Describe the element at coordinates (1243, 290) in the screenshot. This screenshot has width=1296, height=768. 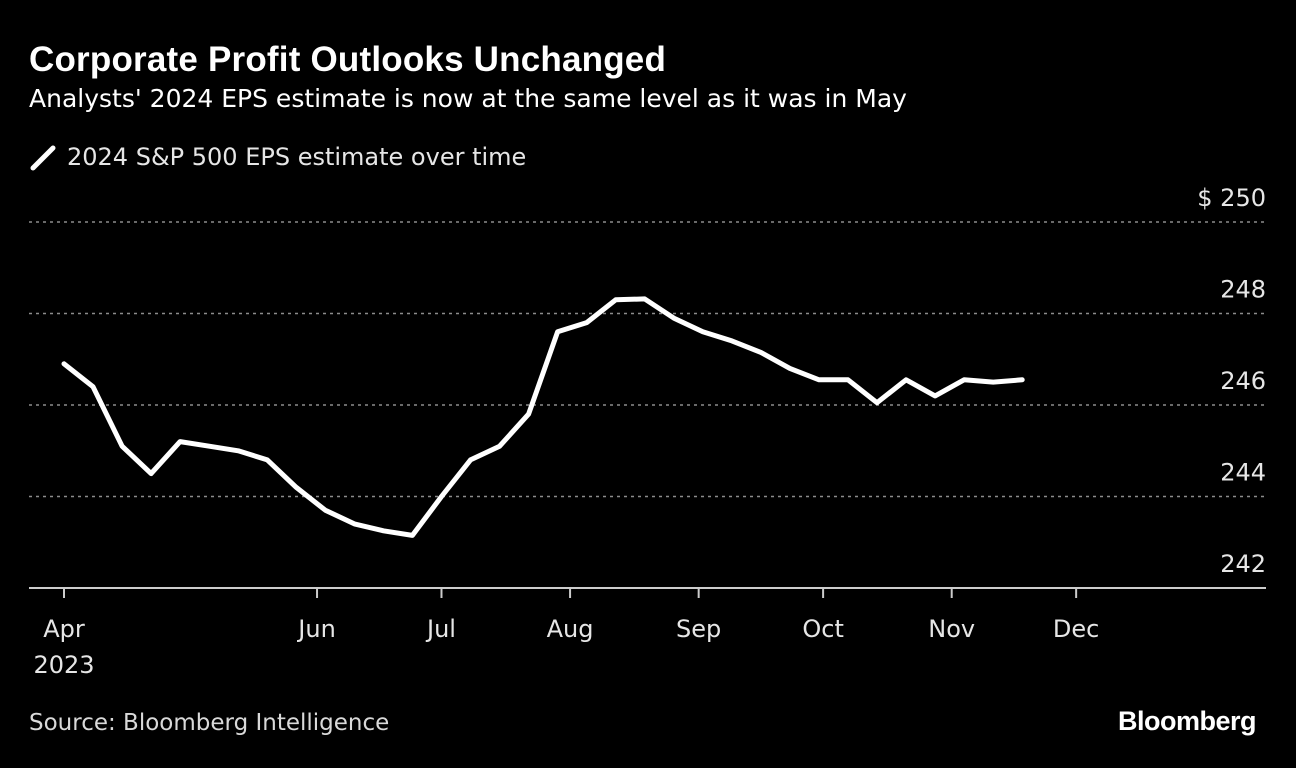
I see `y-tick-label-248: 248` at that location.